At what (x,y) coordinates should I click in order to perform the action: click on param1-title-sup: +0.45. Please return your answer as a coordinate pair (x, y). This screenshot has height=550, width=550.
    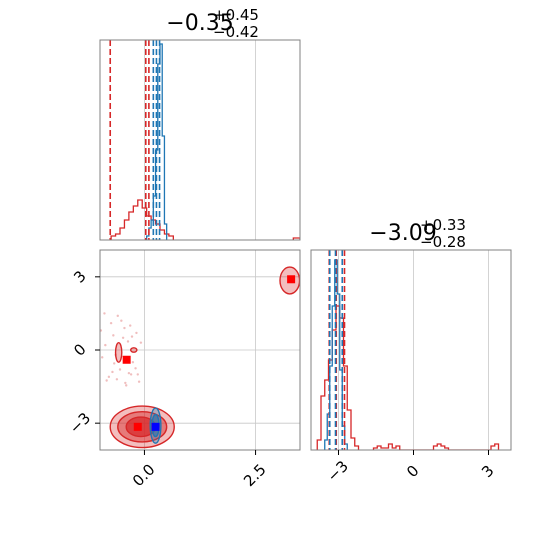
    Looking at the image, I should click on (236, 15).